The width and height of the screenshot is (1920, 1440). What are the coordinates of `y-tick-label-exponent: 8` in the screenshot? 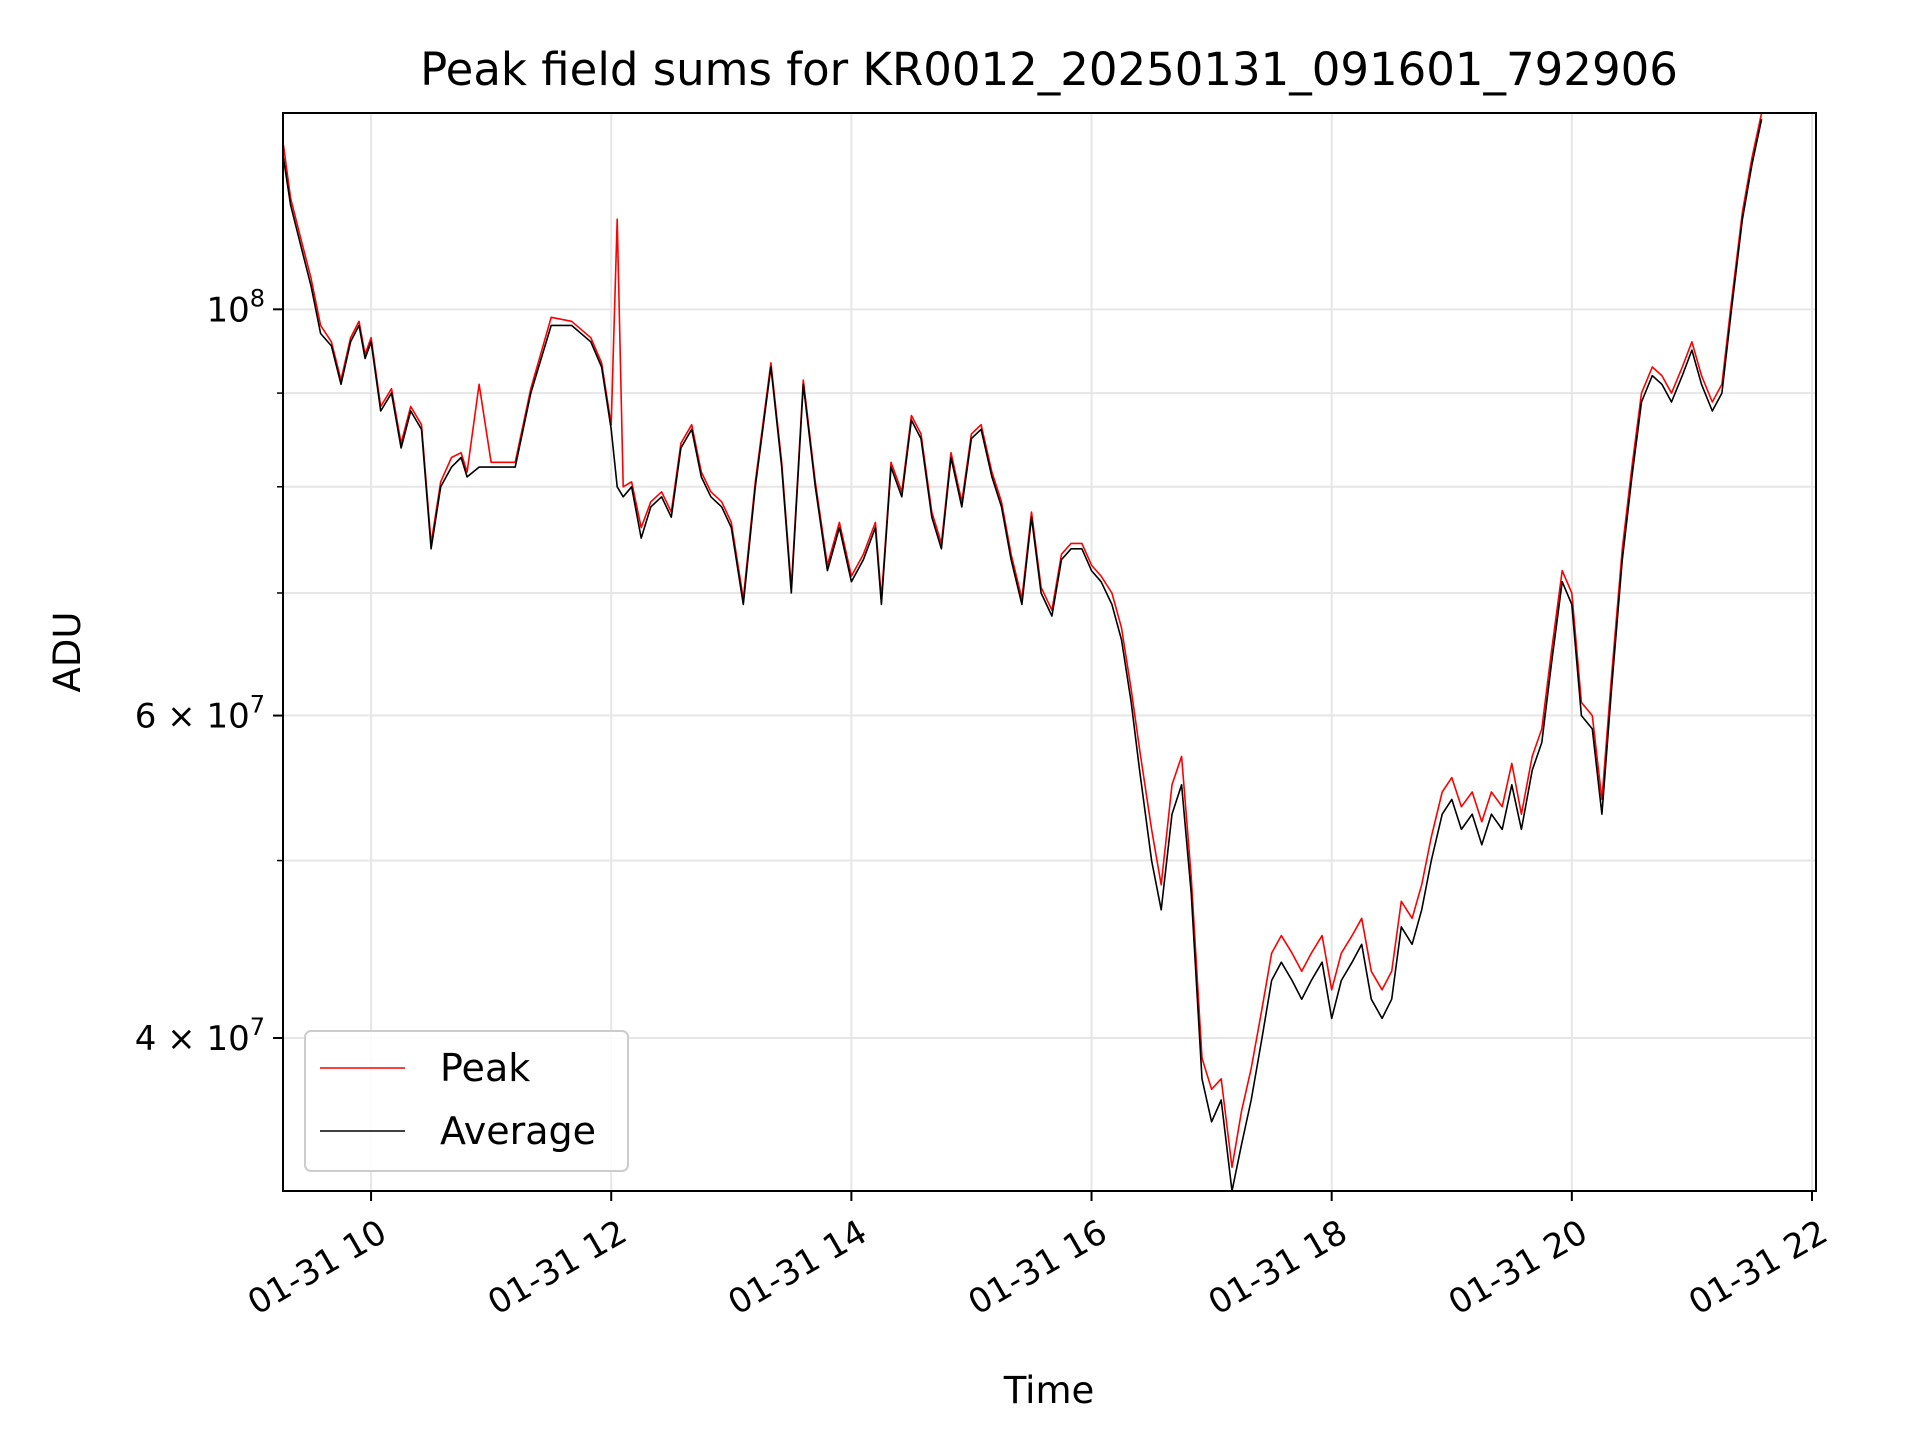 It's located at (257, 298).